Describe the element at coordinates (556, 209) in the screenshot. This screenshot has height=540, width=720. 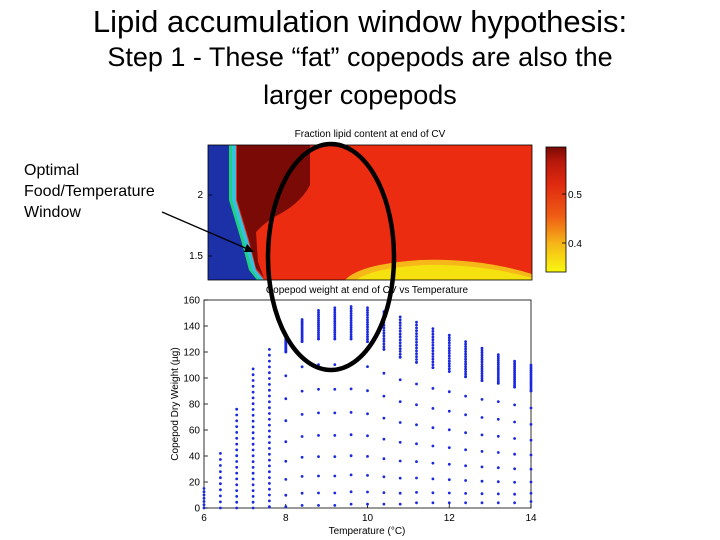
I see `colorbar-gradient` at that location.